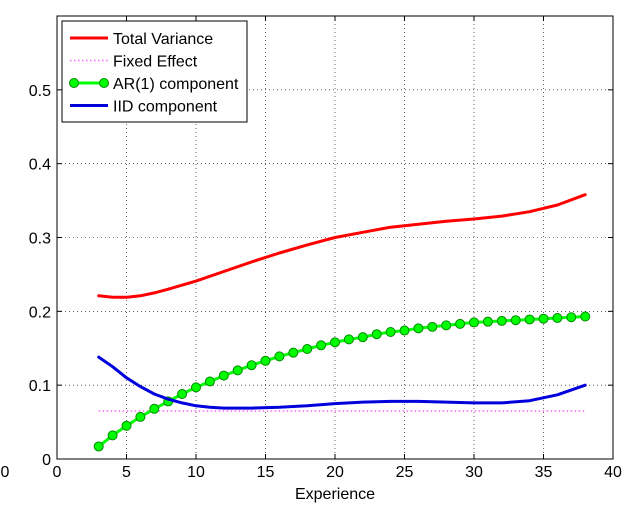  What do you see at coordinates (405, 472) in the screenshot?
I see `x-tick-label: 25` at bounding box center [405, 472].